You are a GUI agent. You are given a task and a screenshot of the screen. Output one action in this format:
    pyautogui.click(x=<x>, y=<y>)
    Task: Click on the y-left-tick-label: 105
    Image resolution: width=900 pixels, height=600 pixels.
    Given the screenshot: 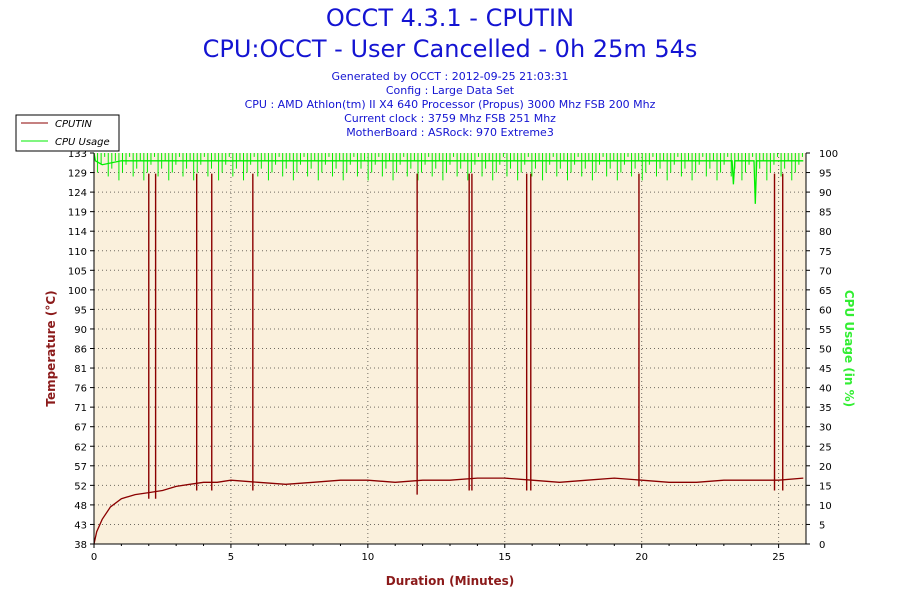 What is the action you would take?
    pyautogui.click(x=77, y=271)
    